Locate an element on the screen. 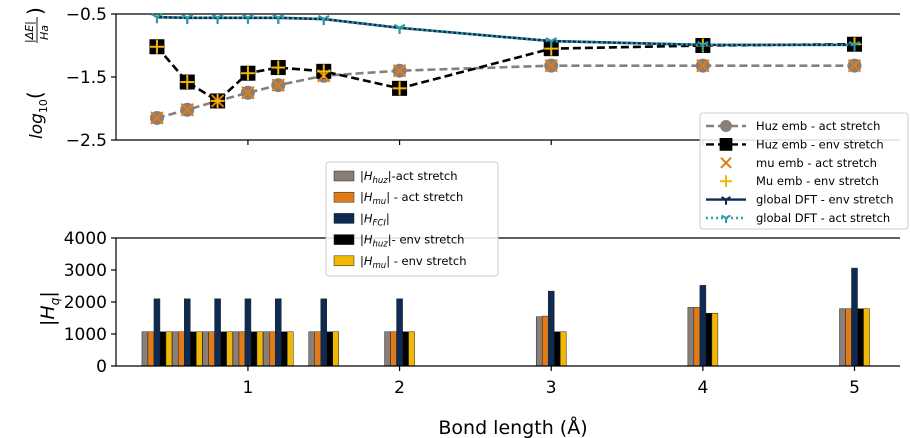 The height and width of the screenshot is (438, 910). legend-entry: Huz emb - act stretch is located at coordinates (793, 126).